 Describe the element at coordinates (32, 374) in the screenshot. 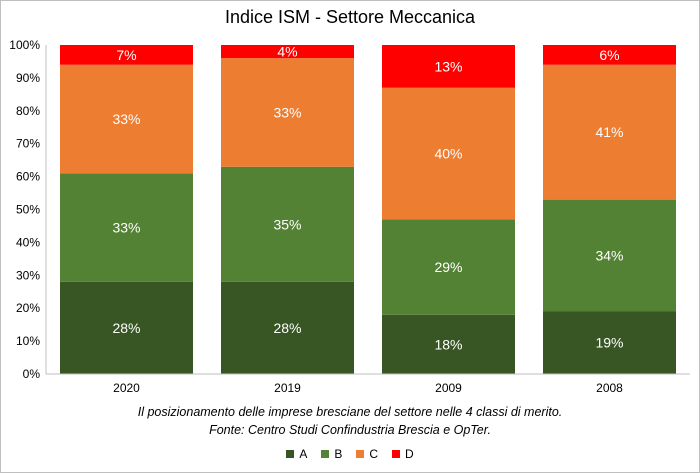

I see `y-tick-label: 0%` at that location.